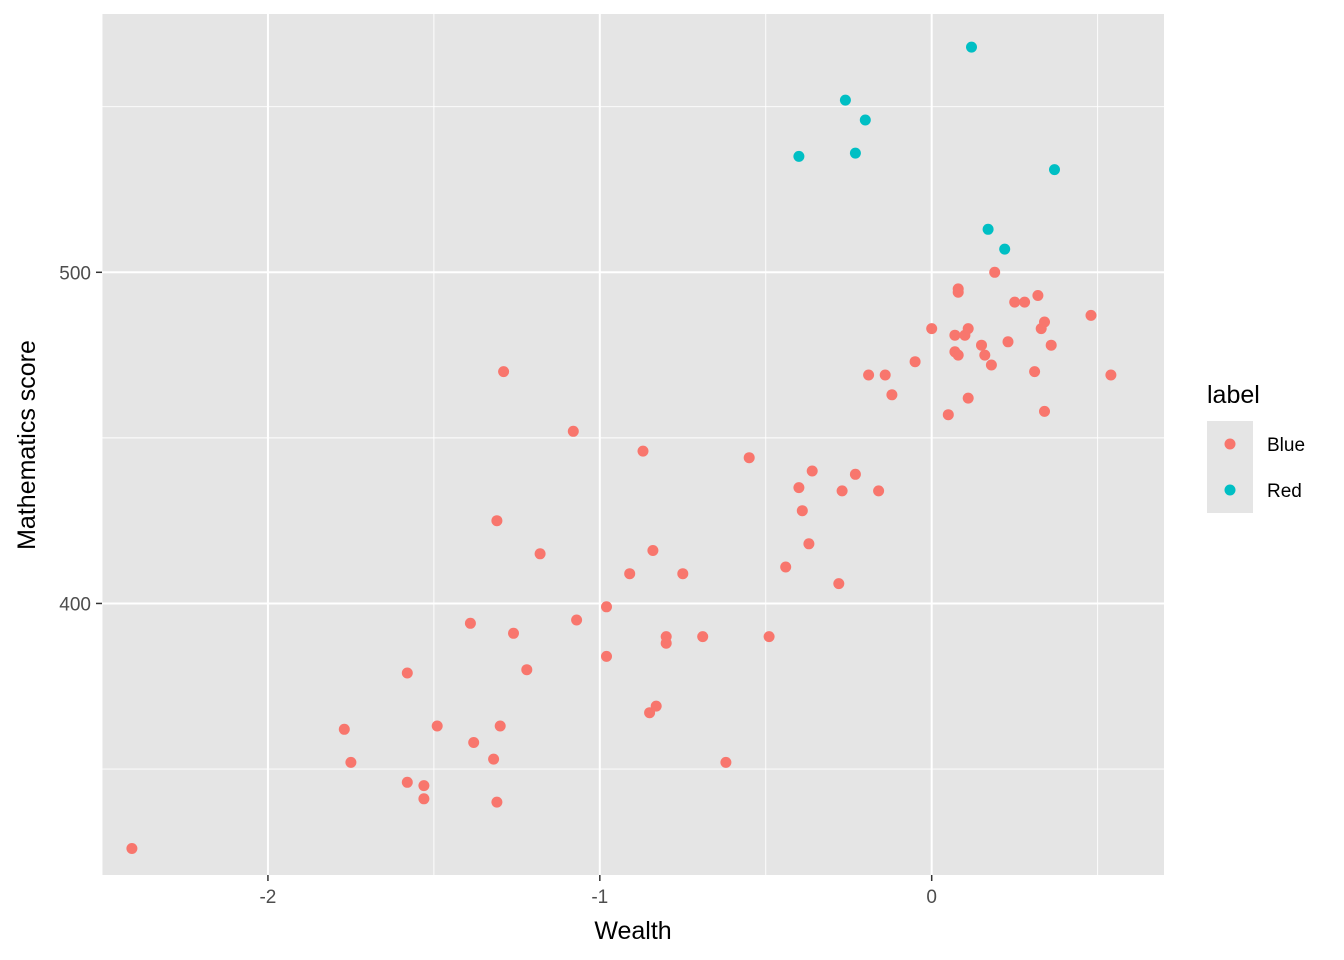 This screenshot has width=1344, height=960. I want to click on x-tick-label: -2, so click(267, 897).